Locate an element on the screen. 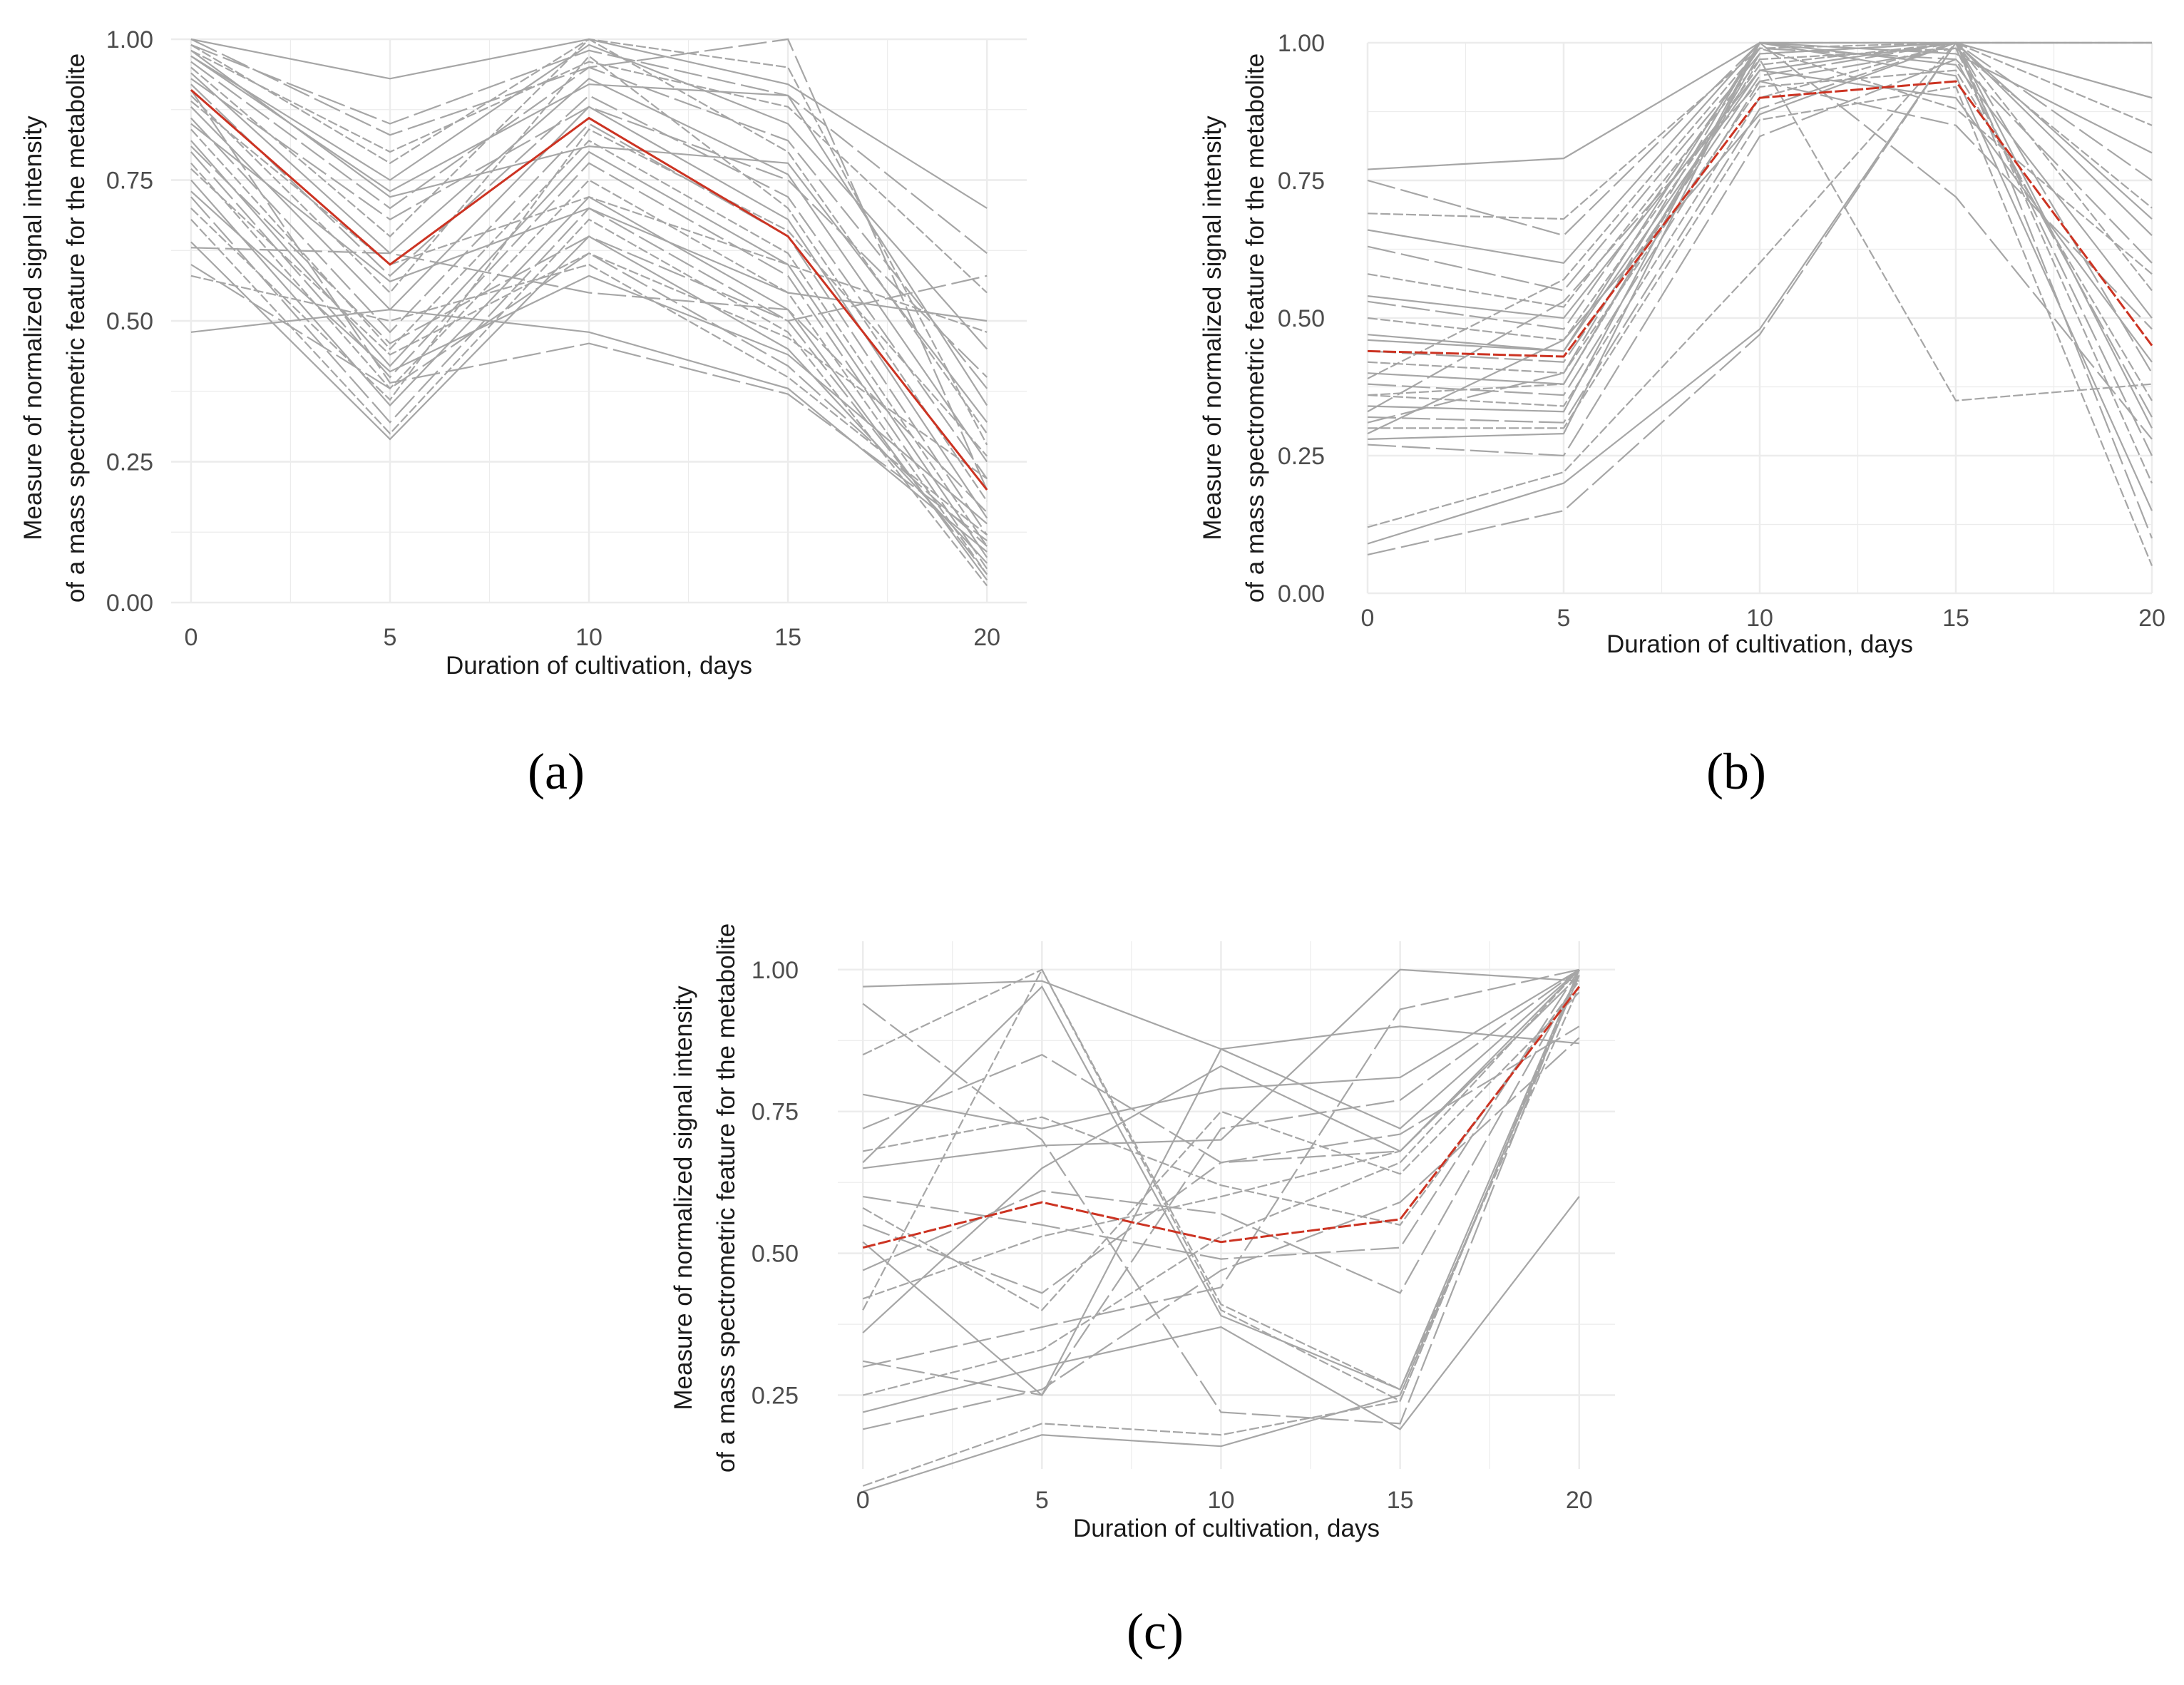 The image size is (2184, 1685). series-group-b is located at coordinates (1760, 304).